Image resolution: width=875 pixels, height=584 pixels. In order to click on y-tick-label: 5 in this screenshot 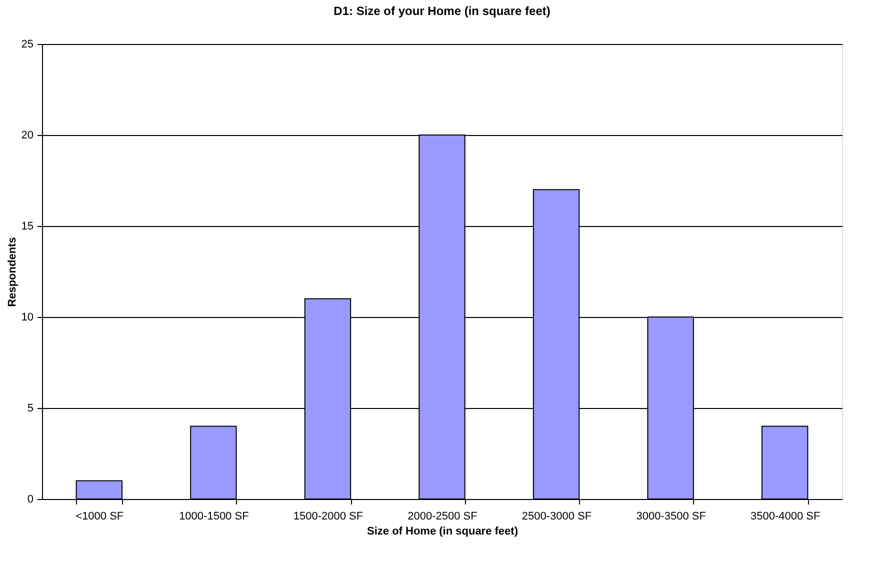, I will do `click(30, 408)`.